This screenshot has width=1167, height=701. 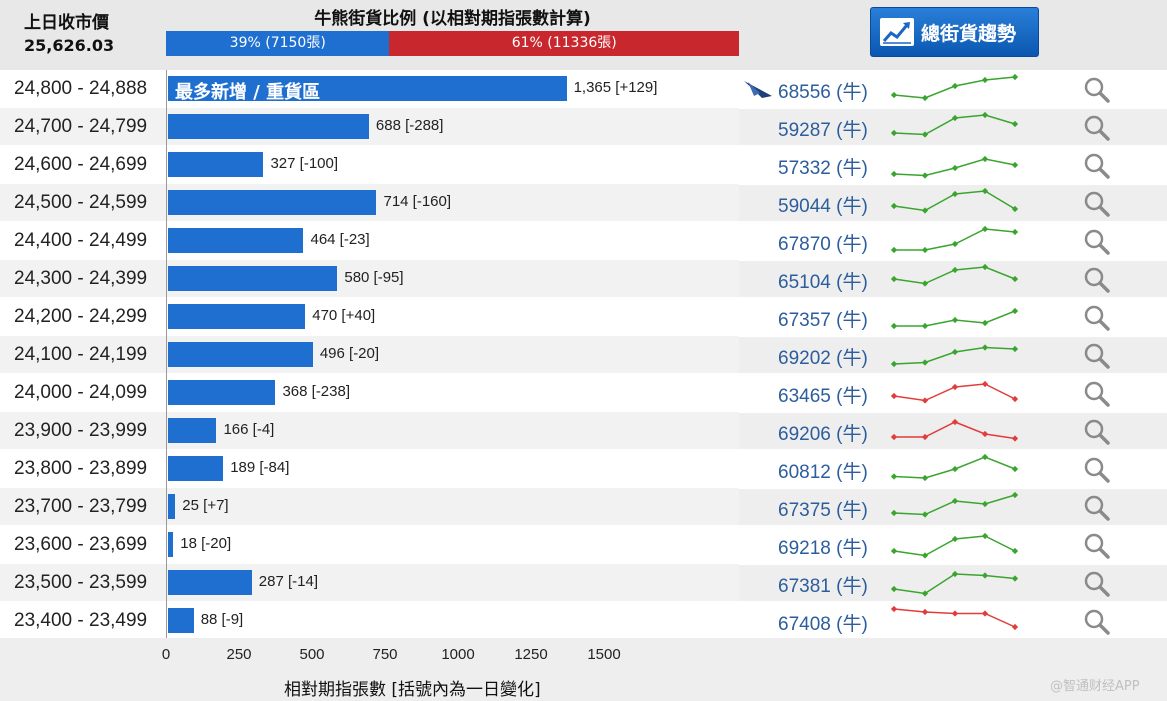 I want to click on street-count-link: 63465 (牛), so click(x=823, y=396).